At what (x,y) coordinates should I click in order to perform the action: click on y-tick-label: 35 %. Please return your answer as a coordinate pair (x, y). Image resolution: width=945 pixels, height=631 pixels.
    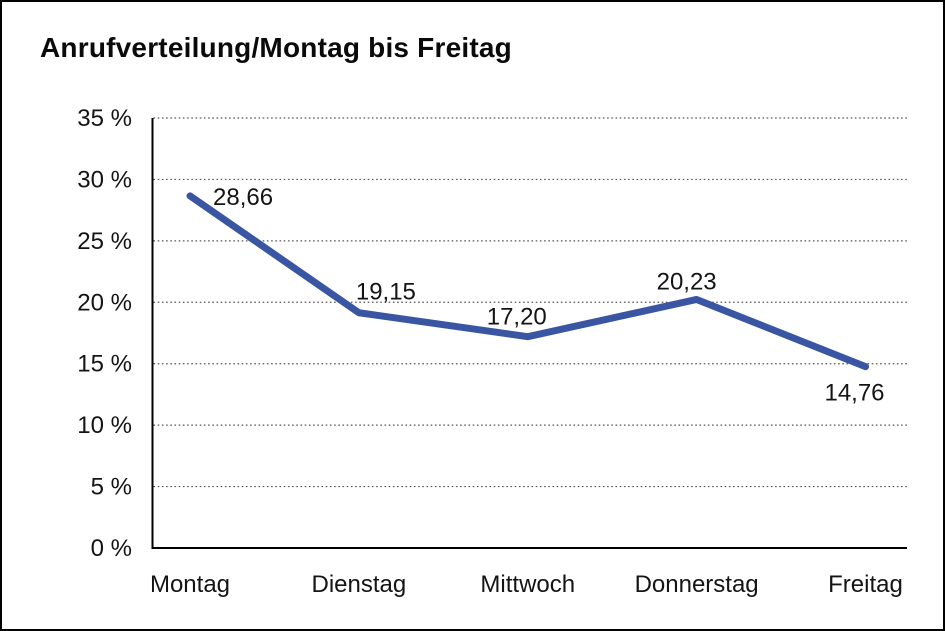
    Looking at the image, I should click on (104, 118).